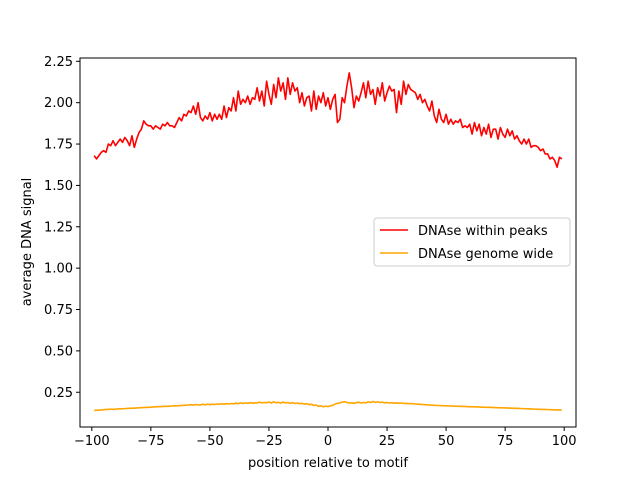  I want to click on legend-label-peaks: DNAse within peaks, so click(483, 231).